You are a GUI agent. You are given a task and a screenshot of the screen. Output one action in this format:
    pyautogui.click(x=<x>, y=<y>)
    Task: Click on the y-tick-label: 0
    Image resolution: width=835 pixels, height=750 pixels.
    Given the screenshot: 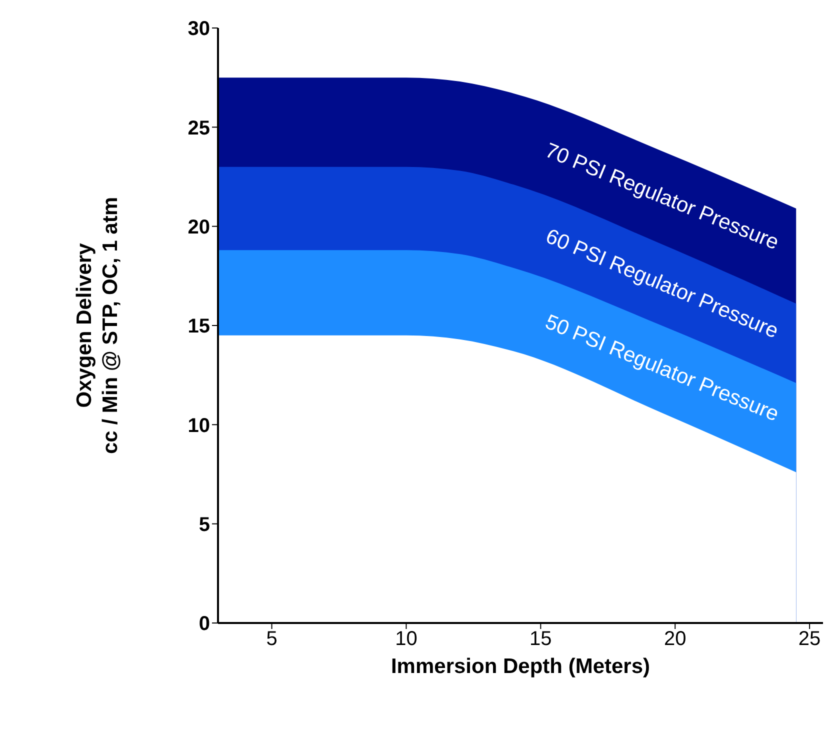 What is the action you would take?
    pyautogui.click(x=204, y=624)
    